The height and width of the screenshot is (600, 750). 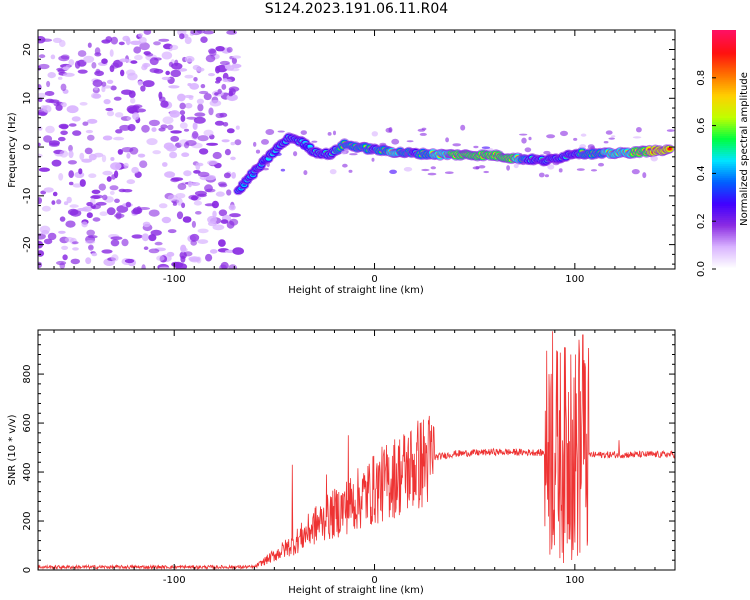 What do you see at coordinates (701, 269) in the screenshot?
I see `colorbar-tick-label: 0.0` at bounding box center [701, 269].